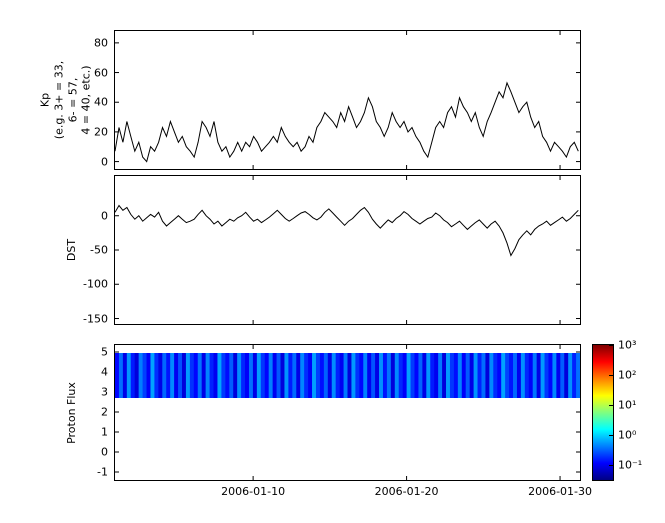  I want to click on kp-y-tick-label: 0, so click(104, 162).